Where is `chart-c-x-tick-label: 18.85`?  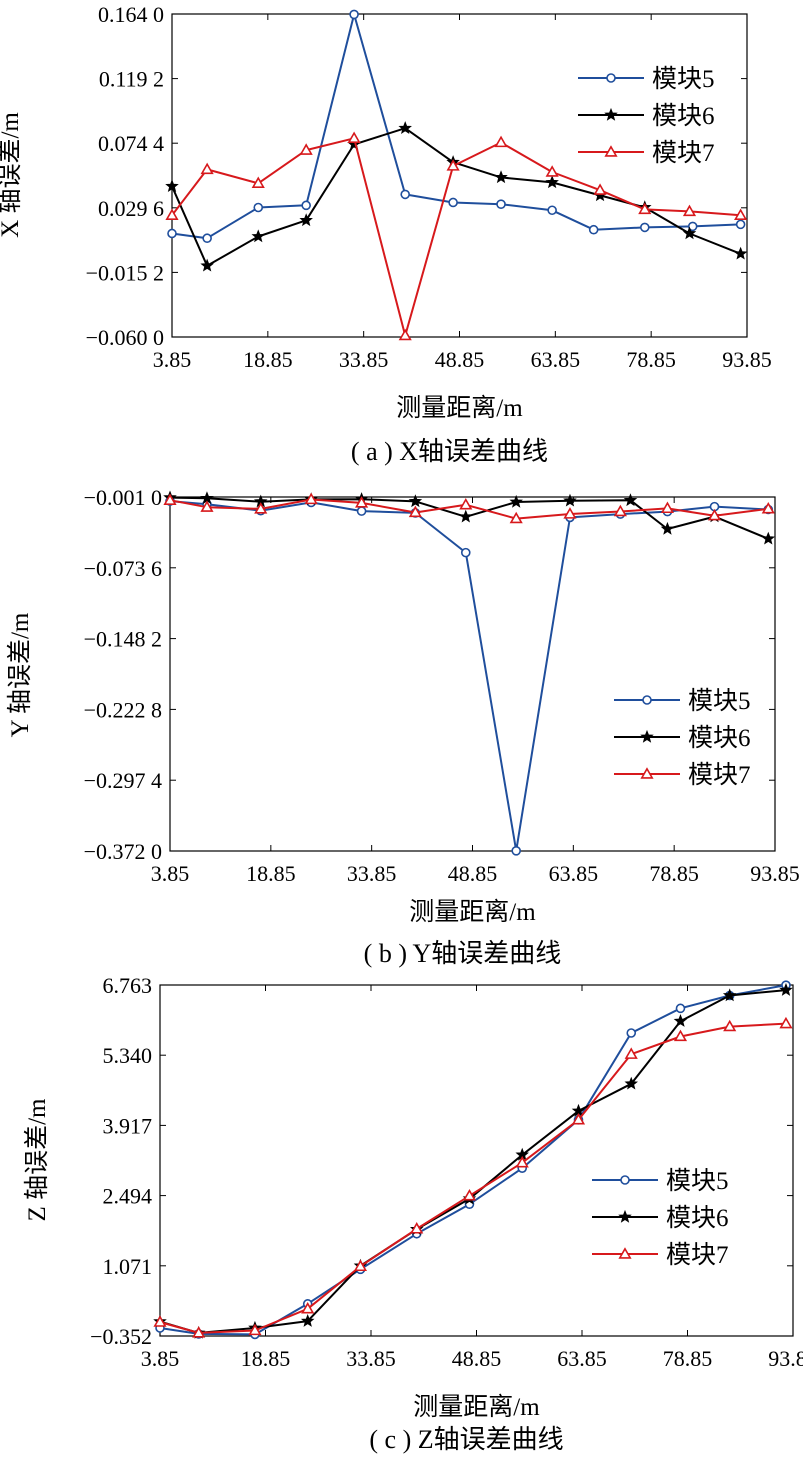
chart-c-x-tick-label: 18.85 is located at coordinates (266, 1358).